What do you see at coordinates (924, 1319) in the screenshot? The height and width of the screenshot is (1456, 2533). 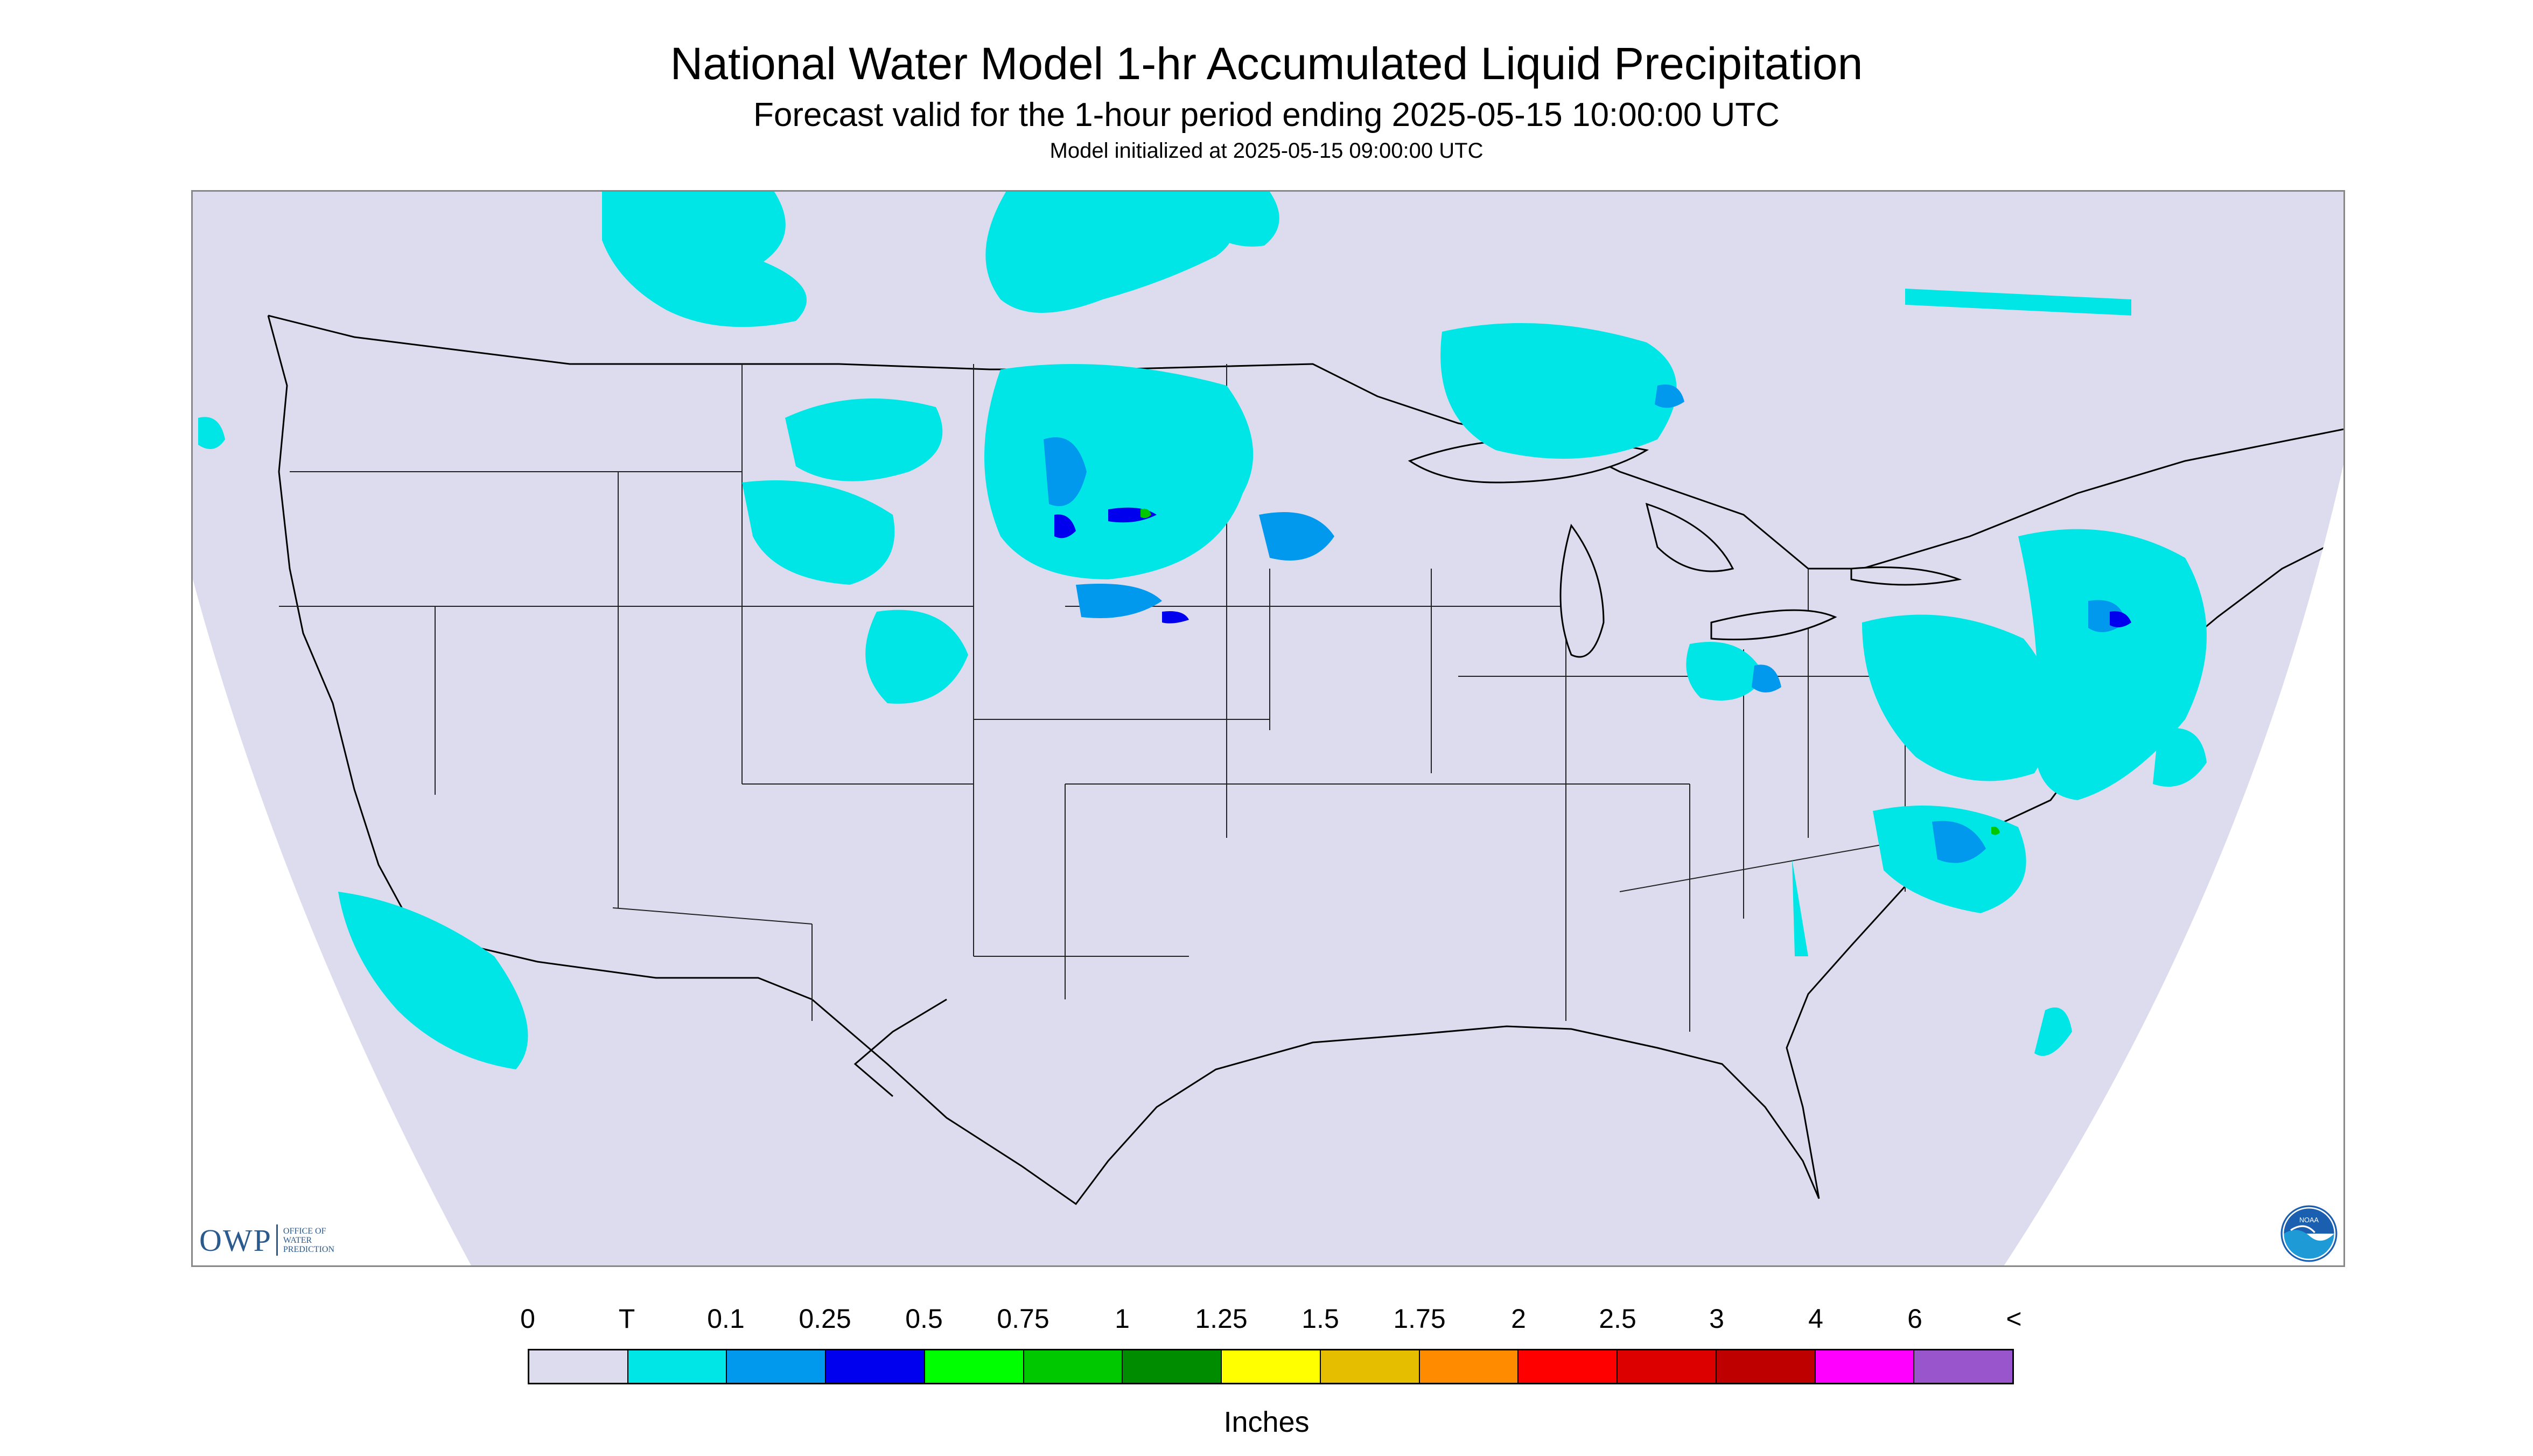 I see `legend-tick-label: 0.5` at bounding box center [924, 1319].